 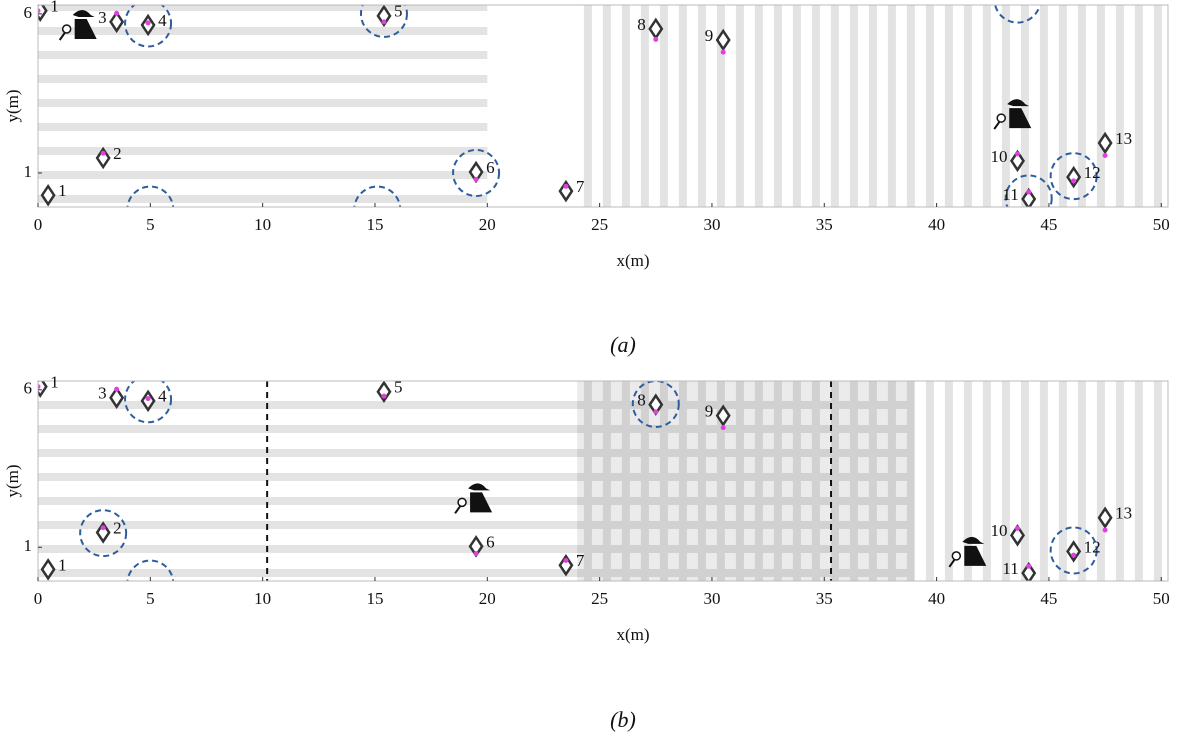 What do you see at coordinates (1123, 138) in the screenshot?
I see `target-label: 13` at bounding box center [1123, 138].